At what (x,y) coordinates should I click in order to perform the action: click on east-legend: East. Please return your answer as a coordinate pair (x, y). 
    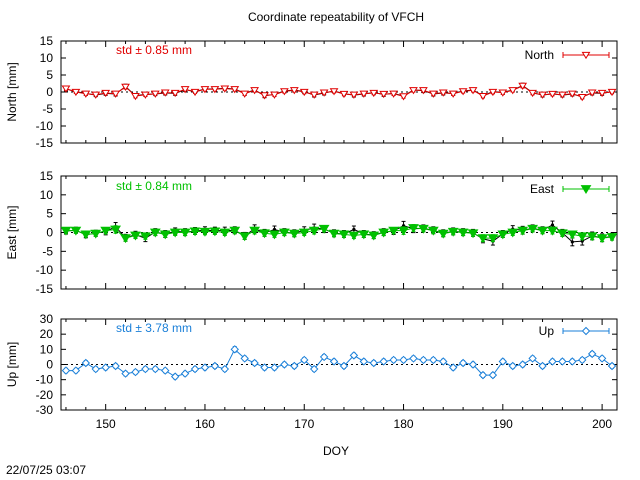
    Looking at the image, I should click on (570, 189).